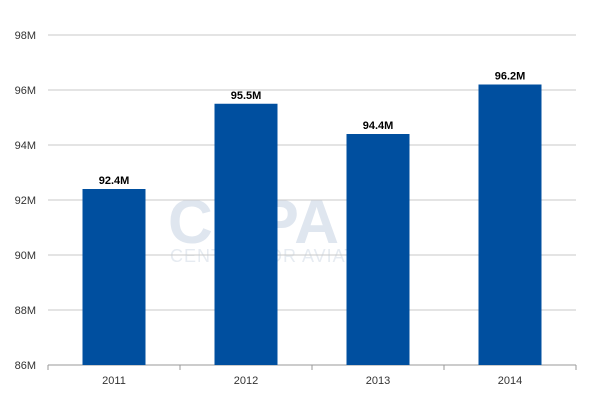 The image size is (600, 400). I want to click on x-tick-label: 2013, so click(378, 381).